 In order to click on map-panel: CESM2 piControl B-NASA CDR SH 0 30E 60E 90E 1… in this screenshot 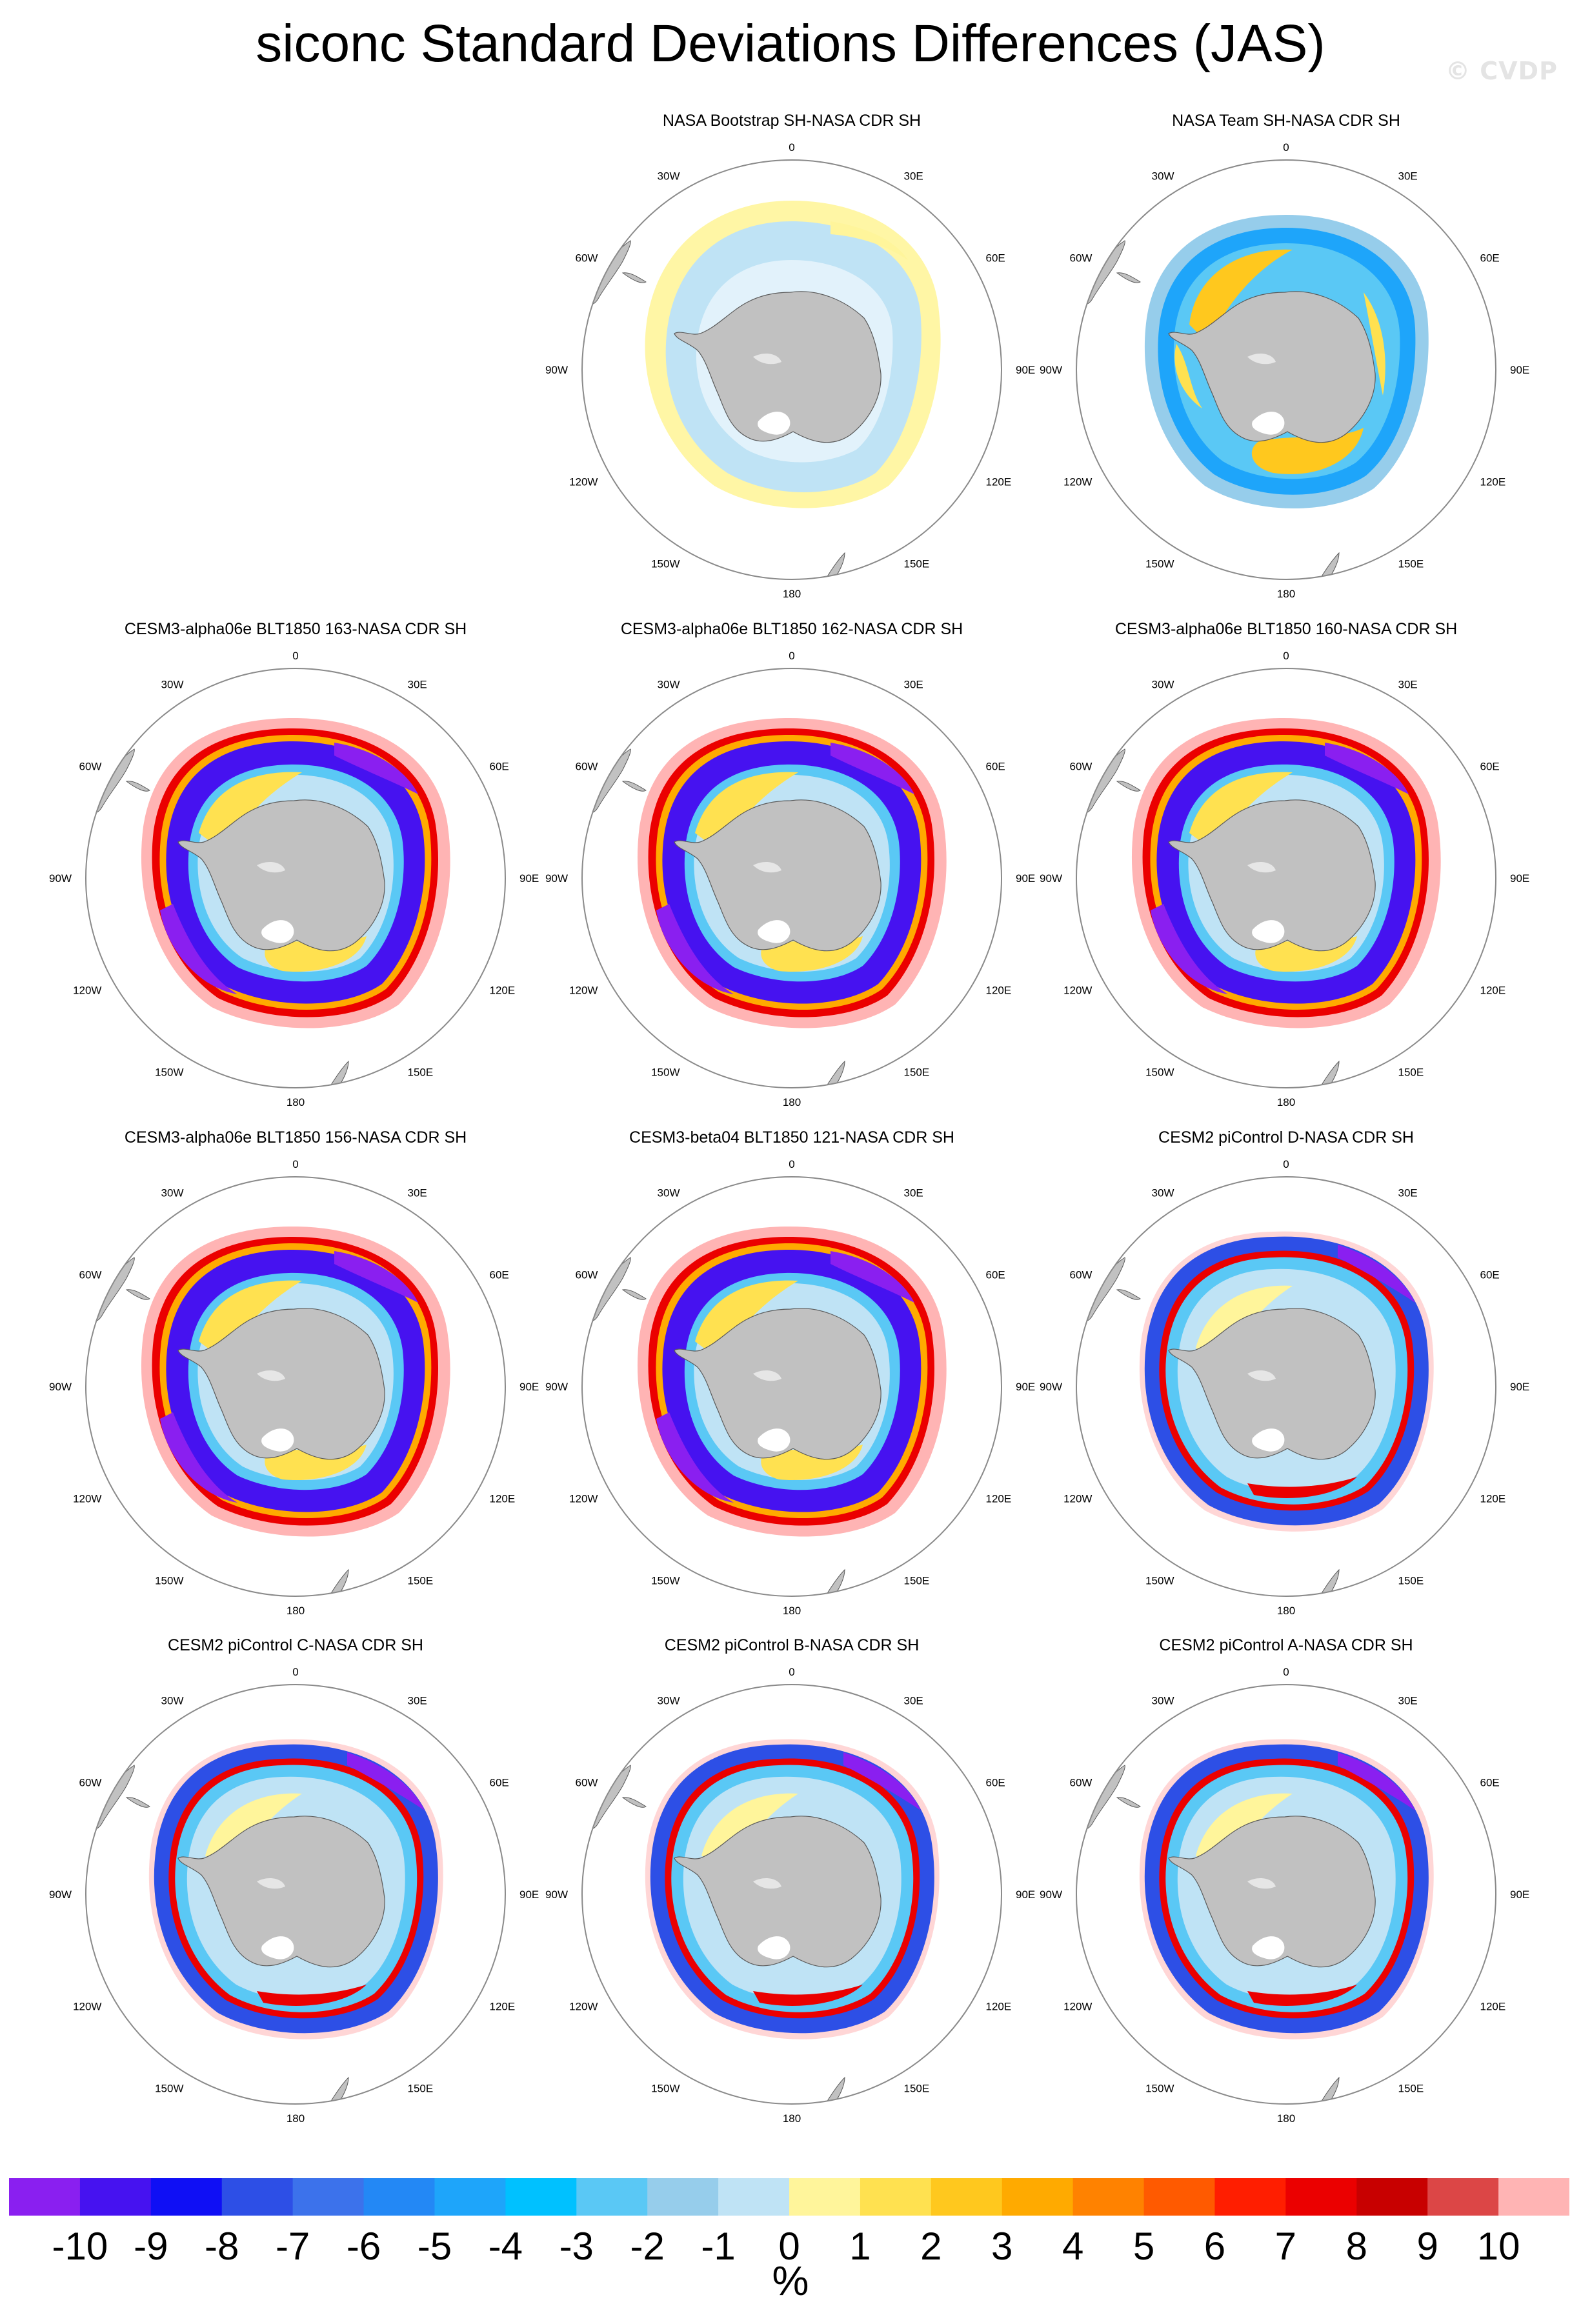, I will do `click(790, 1880)`.